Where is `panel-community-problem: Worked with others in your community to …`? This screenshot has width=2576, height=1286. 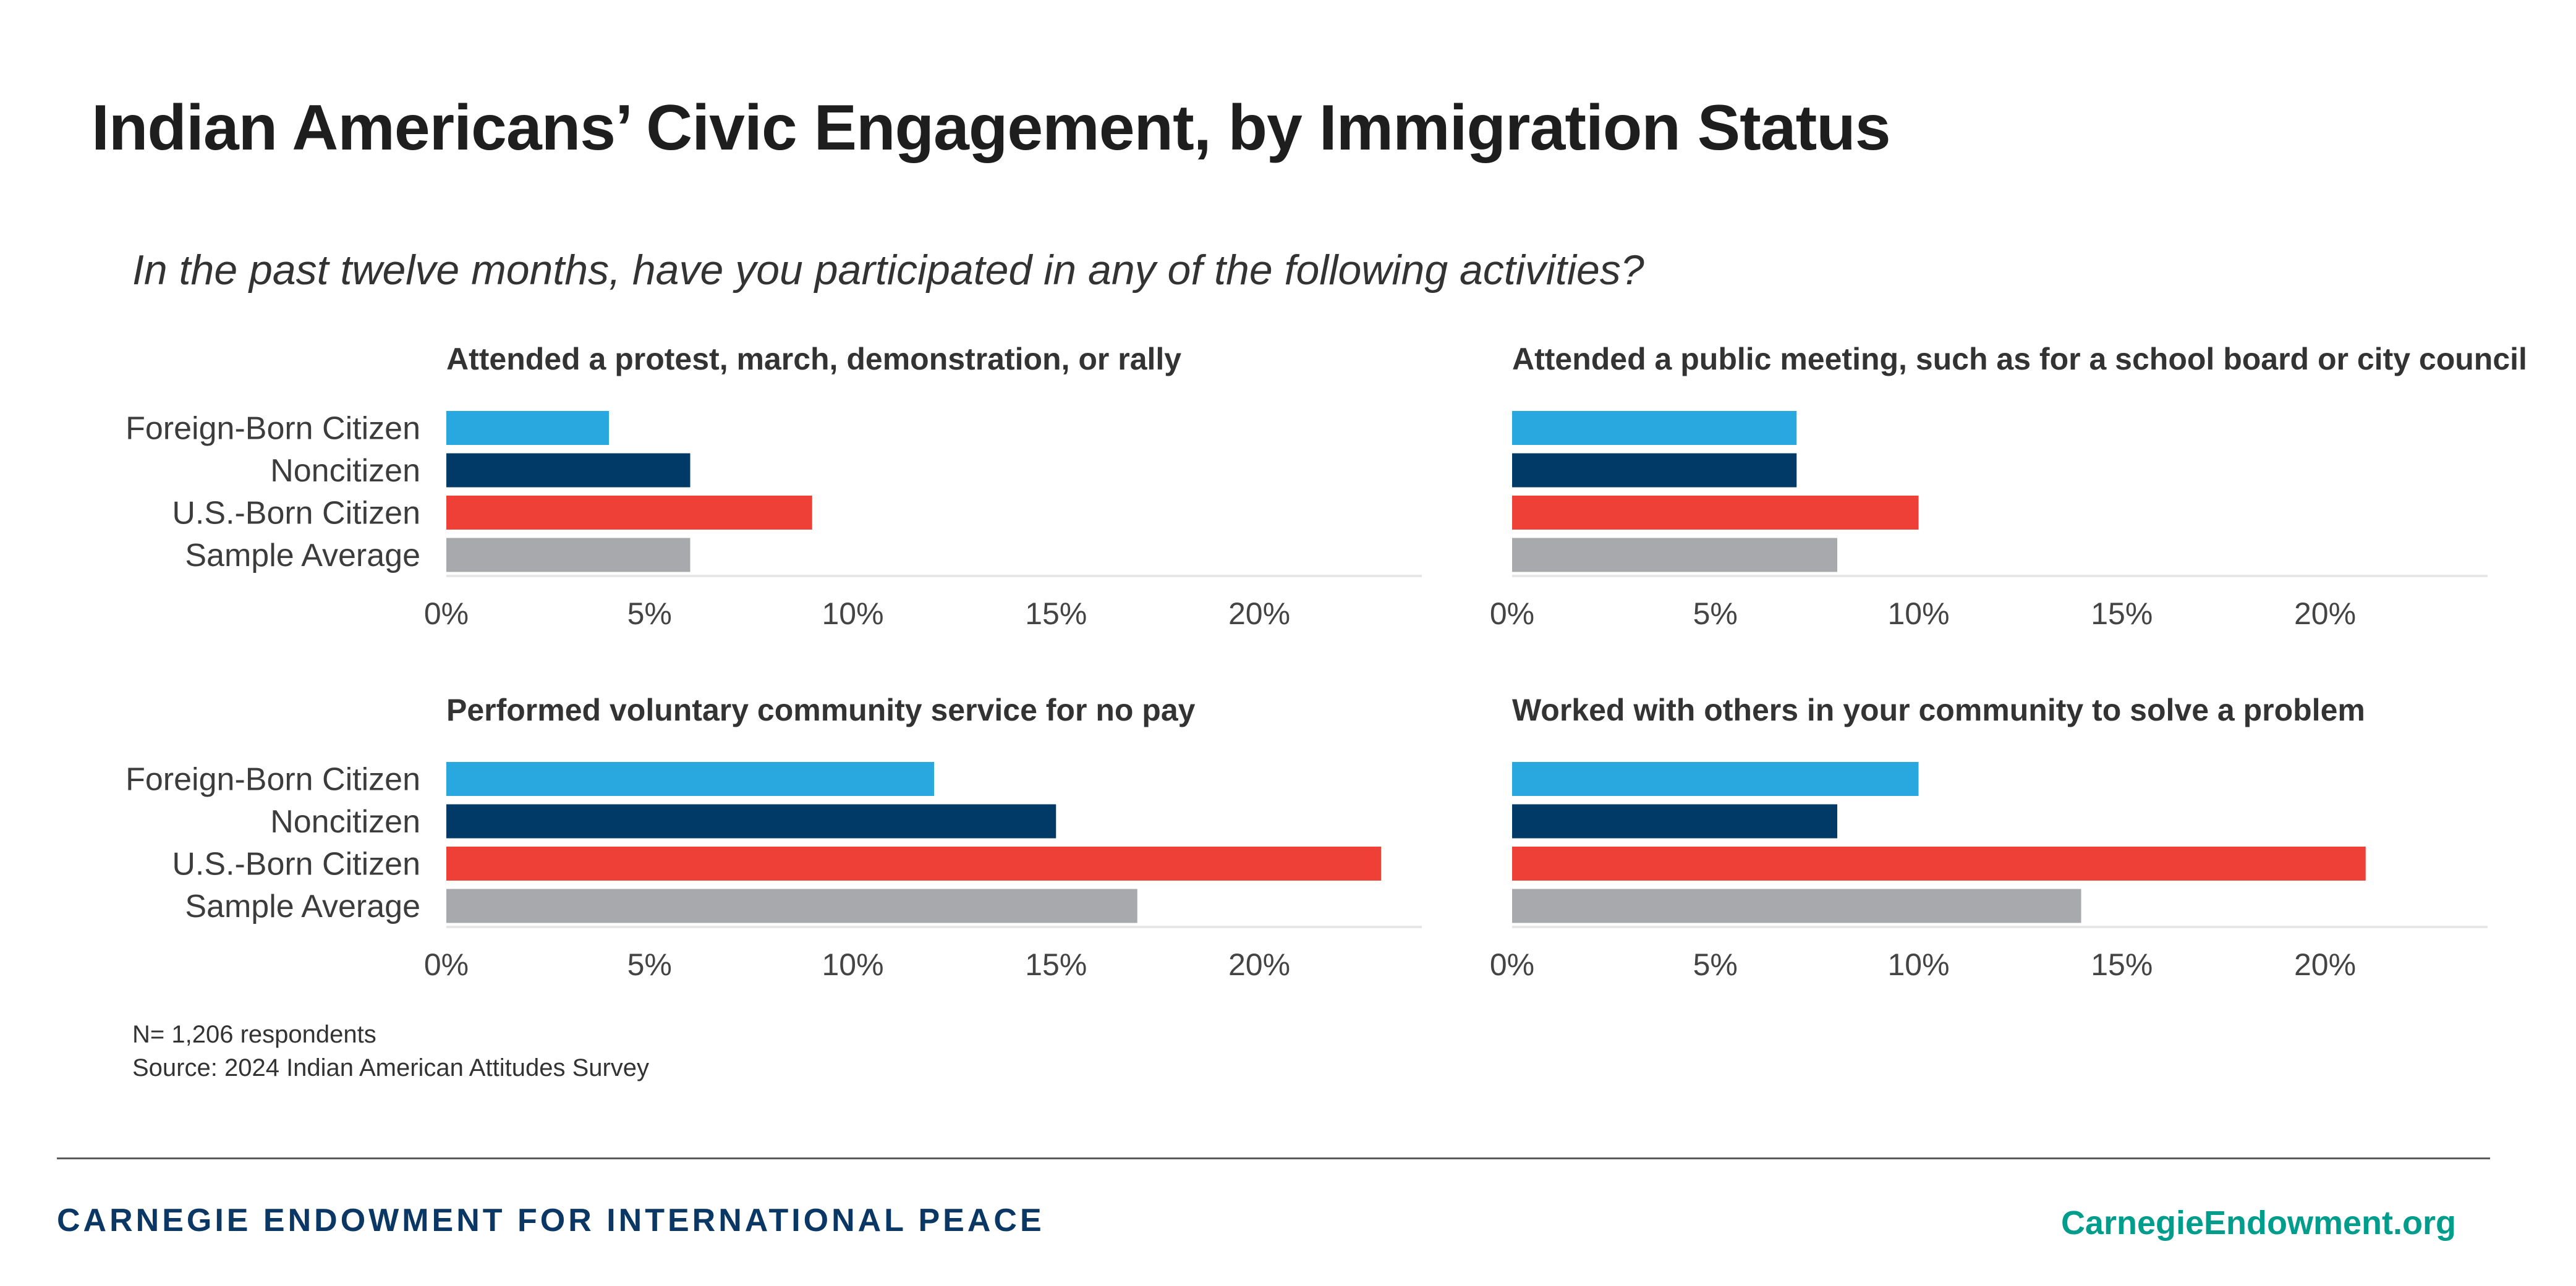
panel-community-problem: Worked with others in your community to … is located at coordinates (1989, 837).